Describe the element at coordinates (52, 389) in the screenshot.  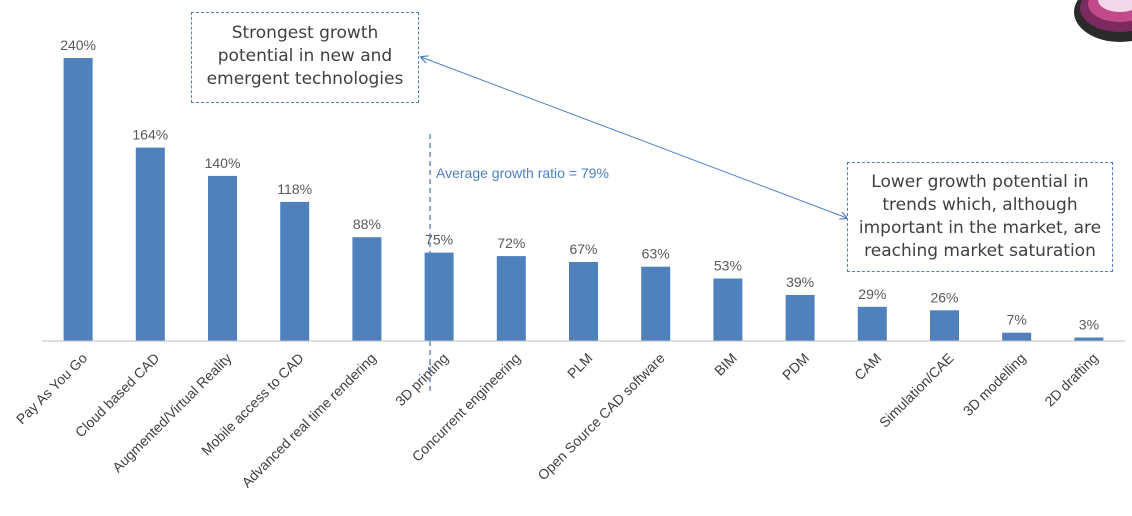
I see `category-label: Pay As You Go` at that location.